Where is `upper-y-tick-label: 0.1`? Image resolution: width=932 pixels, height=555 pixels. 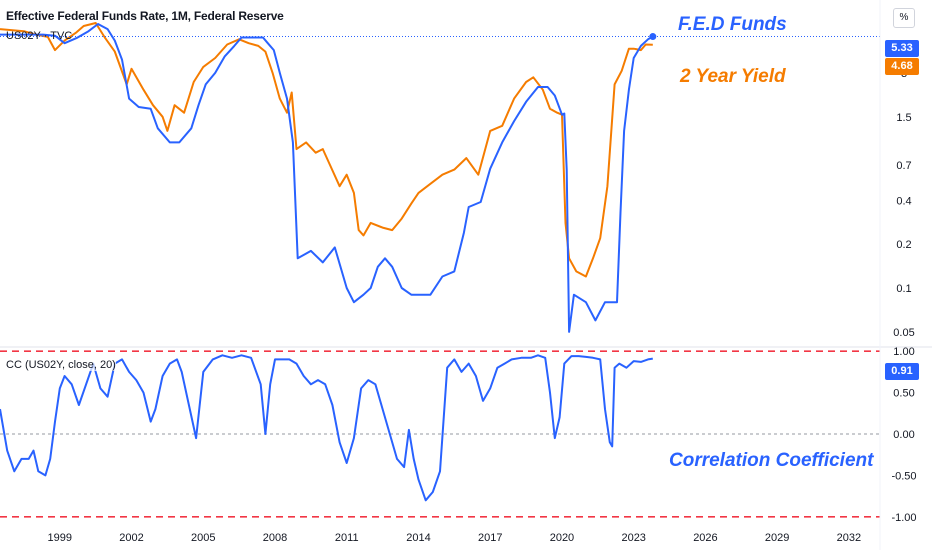 upper-y-tick-label: 0.1 is located at coordinates (903, 289).